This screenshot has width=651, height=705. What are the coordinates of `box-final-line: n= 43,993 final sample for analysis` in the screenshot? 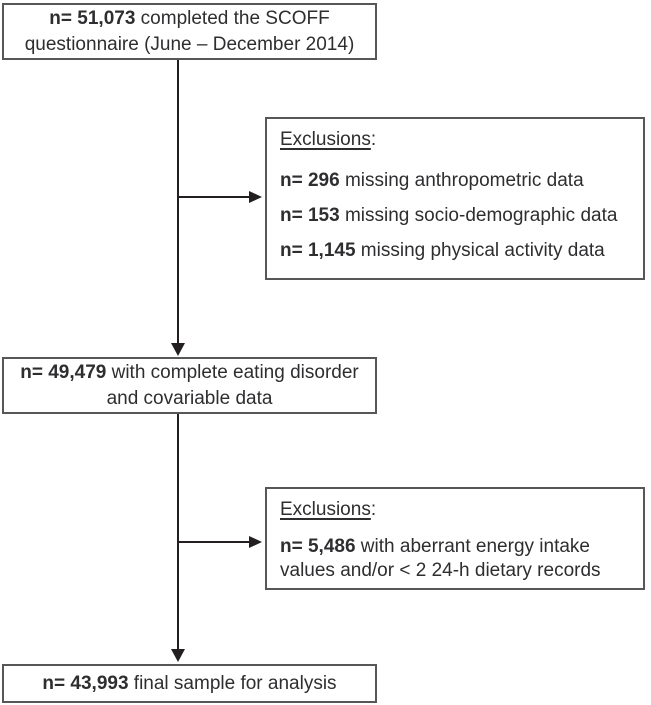 It's located at (189, 684).